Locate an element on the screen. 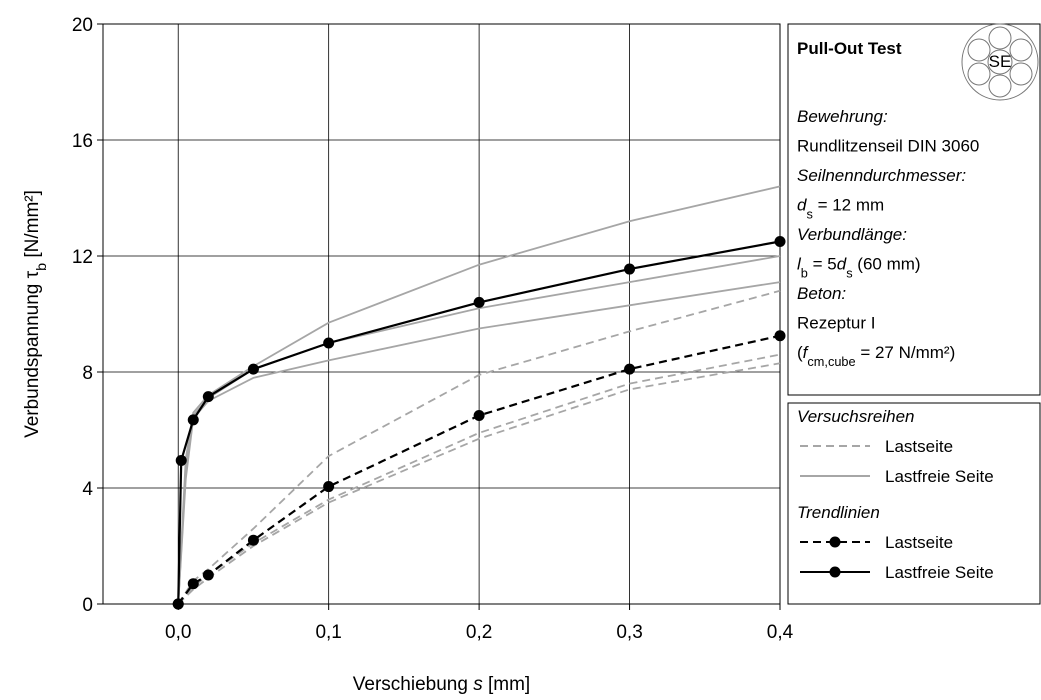 This screenshot has height=700, width=1041. text-part: Seilnenndurchmesser: is located at coordinates (881, 175).